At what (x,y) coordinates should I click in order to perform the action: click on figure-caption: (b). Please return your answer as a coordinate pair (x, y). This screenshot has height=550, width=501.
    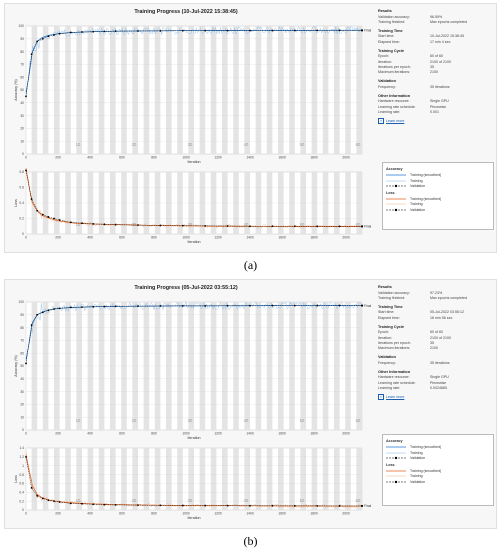
    Looking at the image, I should click on (250, 541).